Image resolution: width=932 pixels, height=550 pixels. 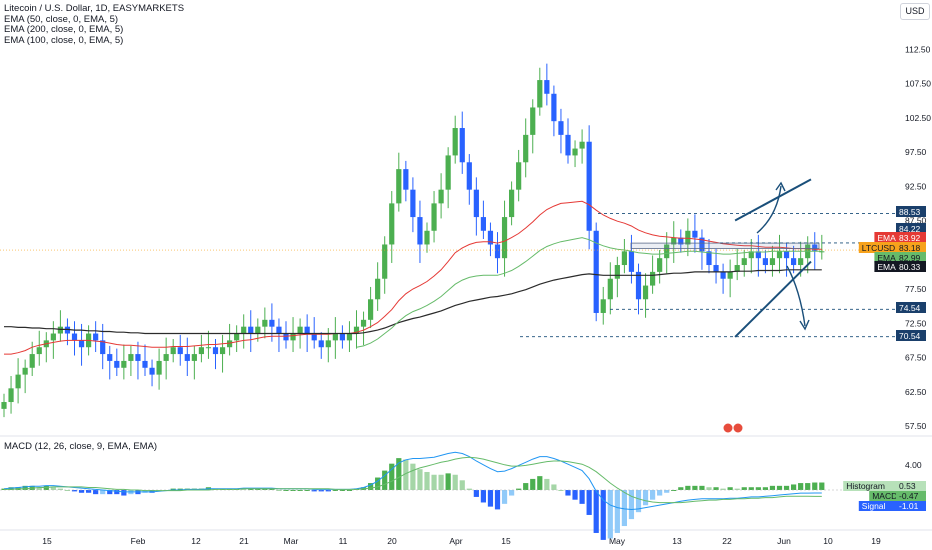 What do you see at coordinates (773, 200) in the screenshot?
I see `channel-upper-line` at bounding box center [773, 200].